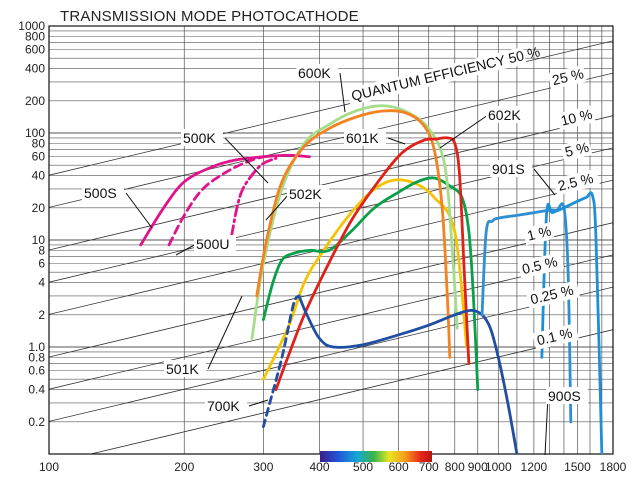 The width and height of the screenshot is (642, 502). I want to click on x-tick-400: 400, so click(319, 467).